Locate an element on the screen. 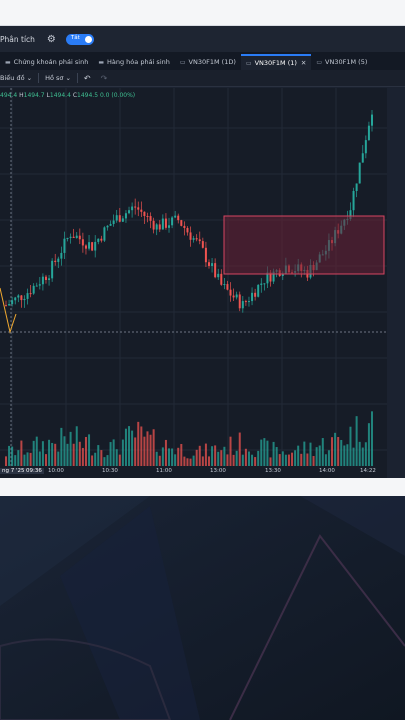  theme-toggle: Tắt is located at coordinates (79, 39).